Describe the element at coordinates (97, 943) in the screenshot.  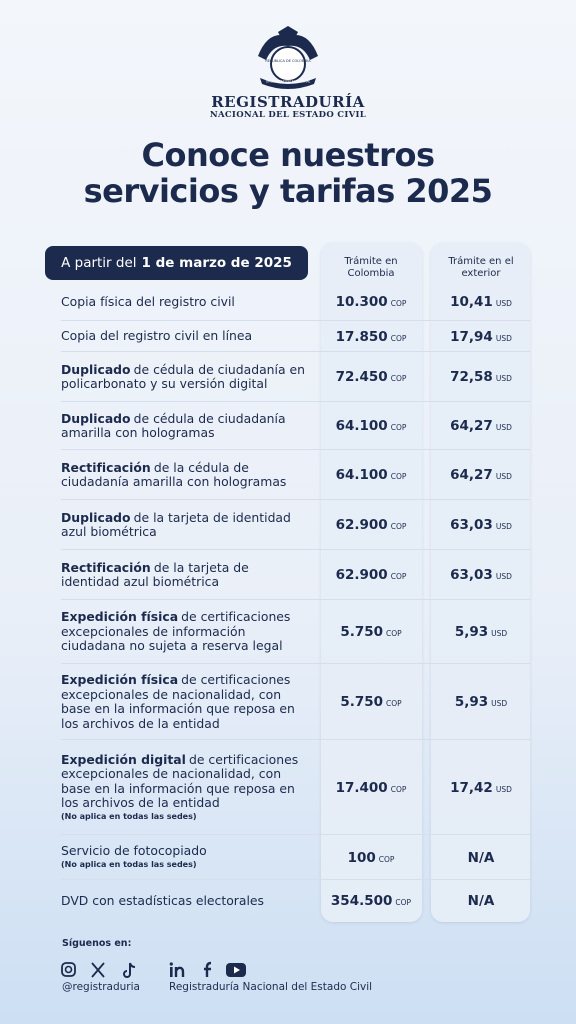
I see `follow-label: Síguenos en:` at that location.